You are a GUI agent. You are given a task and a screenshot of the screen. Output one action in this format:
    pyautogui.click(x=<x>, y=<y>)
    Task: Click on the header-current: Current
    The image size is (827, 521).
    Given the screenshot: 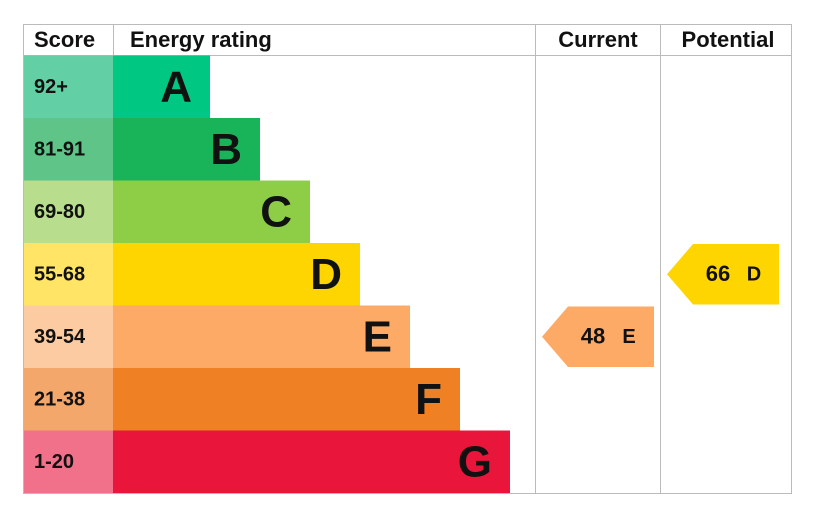 What is the action you would take?
    pyautogui.click(x=598, y=39)
    